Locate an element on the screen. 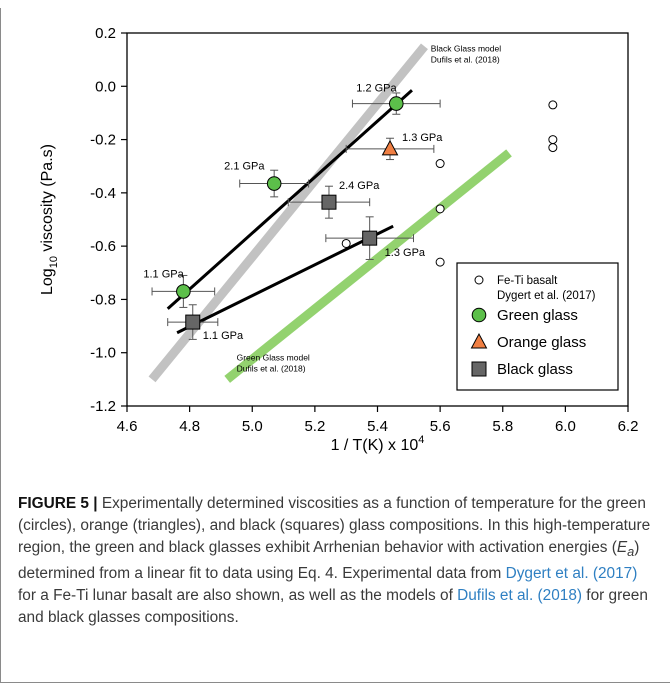 The height and width of the screenshot is (687, 670). x-tick-label: 5.2 is located at coordinates (314, 426).